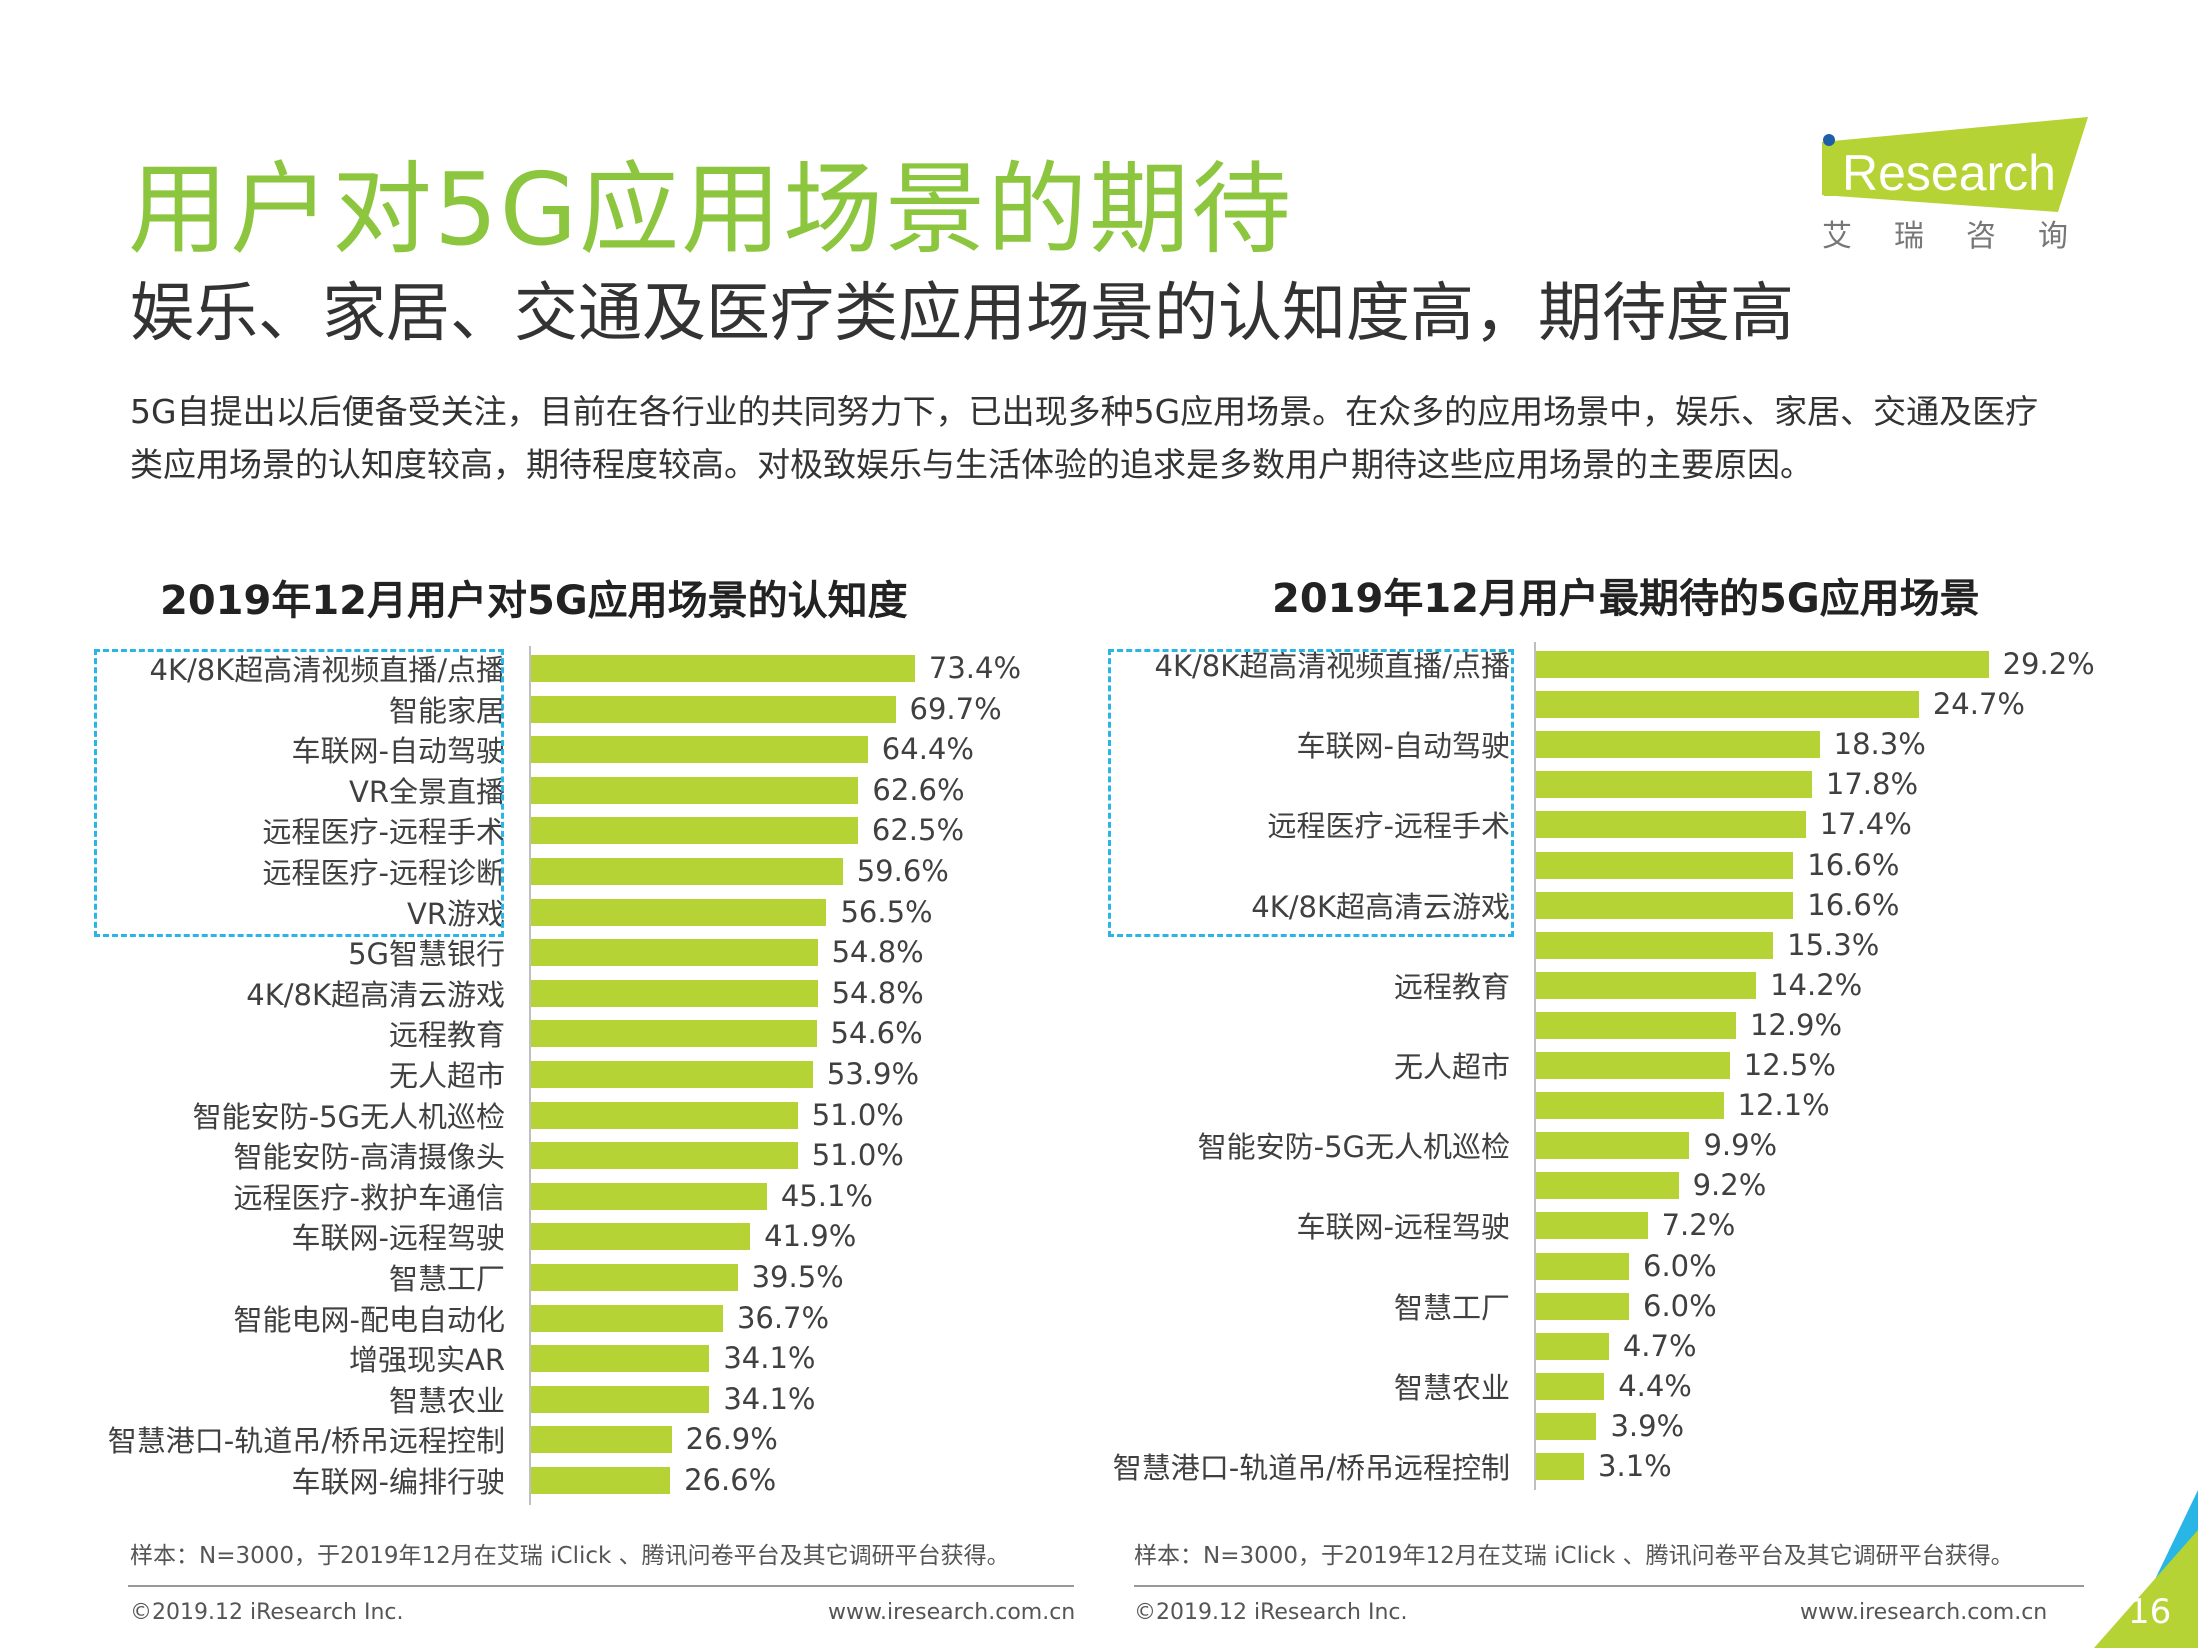  Describe the element at coordinates (1978, 704) in the screenshot. I see `value-label: 24.7%` at that location.